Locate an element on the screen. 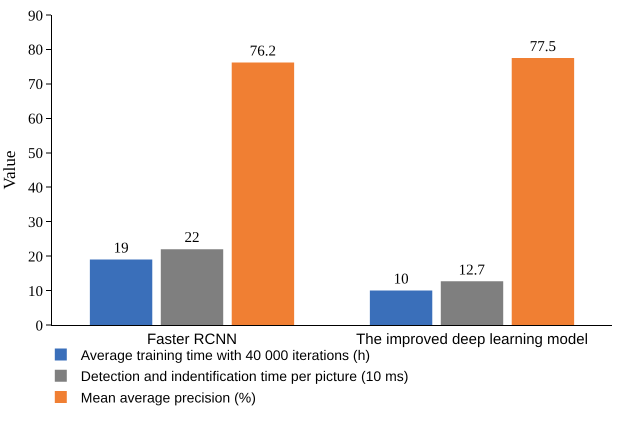  y-tick-label: 80 is located at coordinates (35, 50).